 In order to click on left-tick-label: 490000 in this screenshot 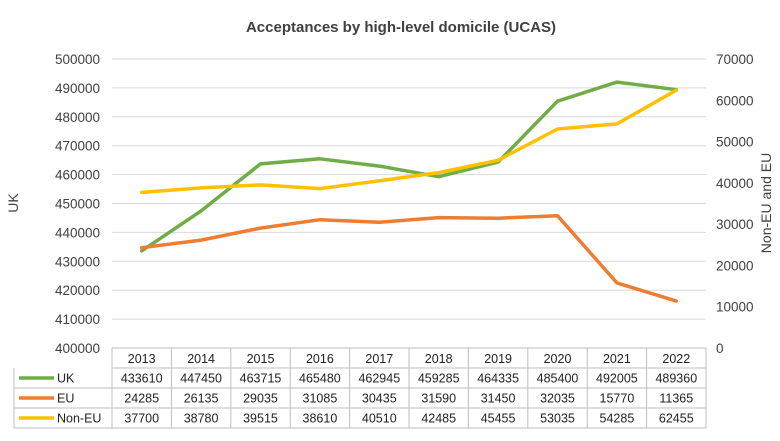, I will do `click(77, 88)`.